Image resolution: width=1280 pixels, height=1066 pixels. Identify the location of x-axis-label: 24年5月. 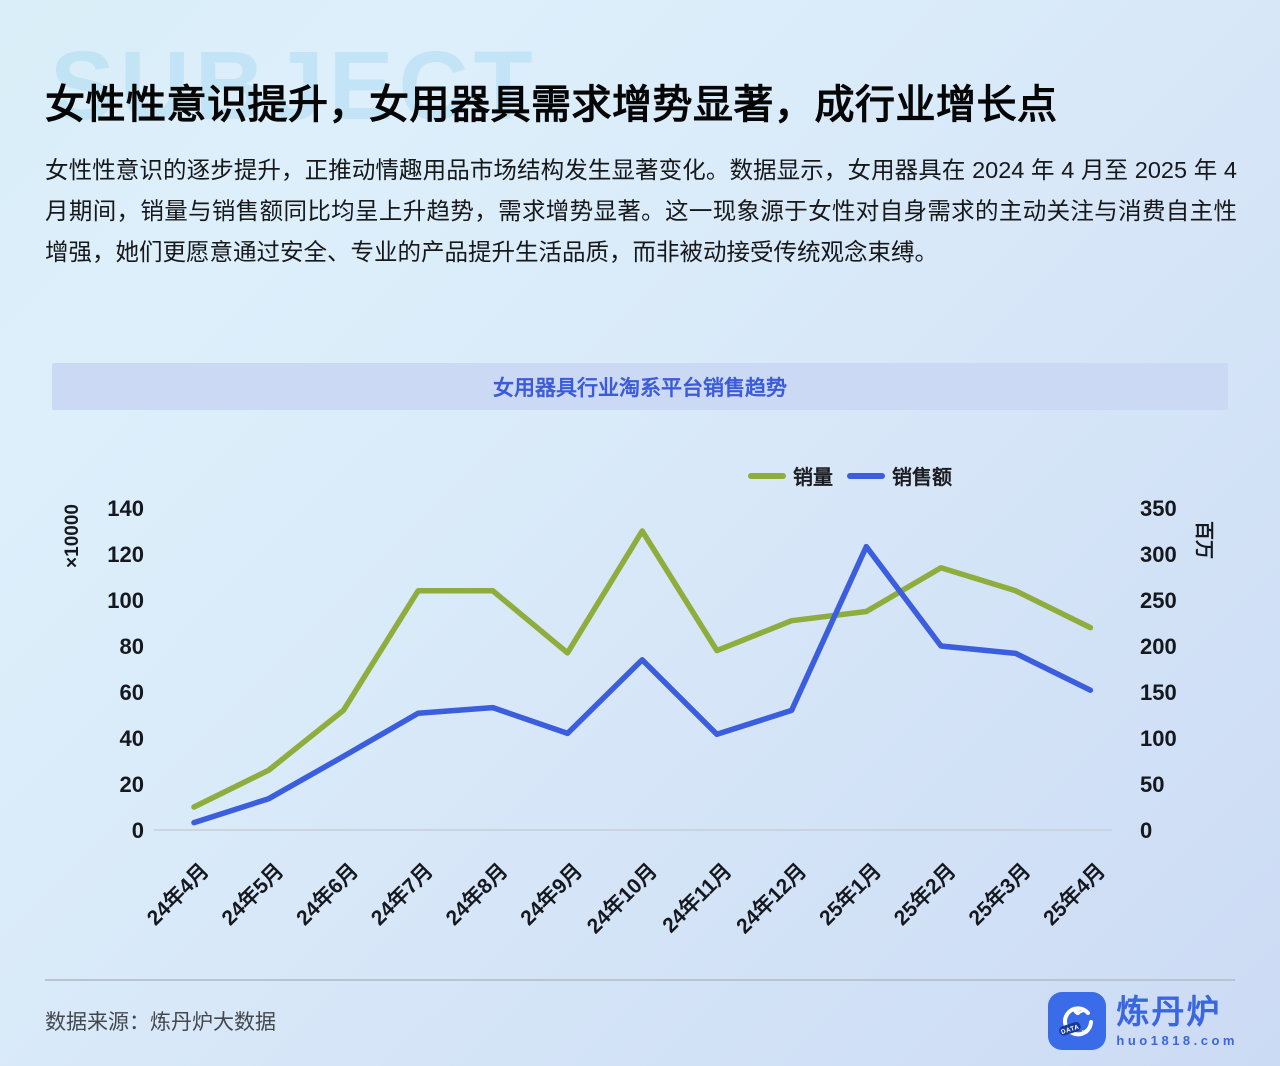
(252, 894).